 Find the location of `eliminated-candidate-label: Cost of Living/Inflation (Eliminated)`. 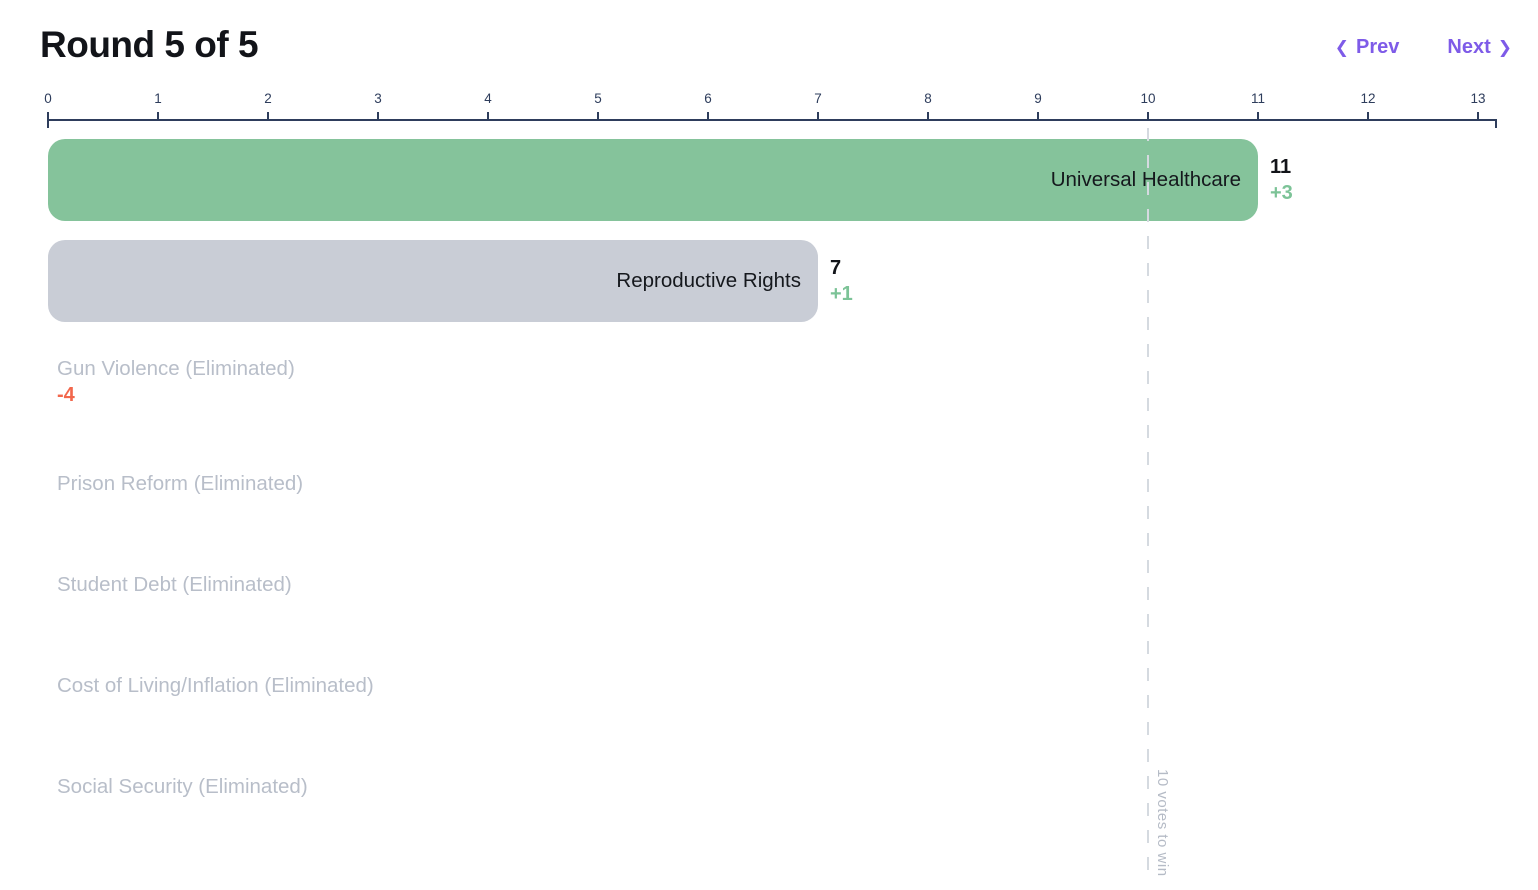

eliminated-candidate-label: Cost of Living/Inflation (Eliminated) is located at coordinates (215, 685).